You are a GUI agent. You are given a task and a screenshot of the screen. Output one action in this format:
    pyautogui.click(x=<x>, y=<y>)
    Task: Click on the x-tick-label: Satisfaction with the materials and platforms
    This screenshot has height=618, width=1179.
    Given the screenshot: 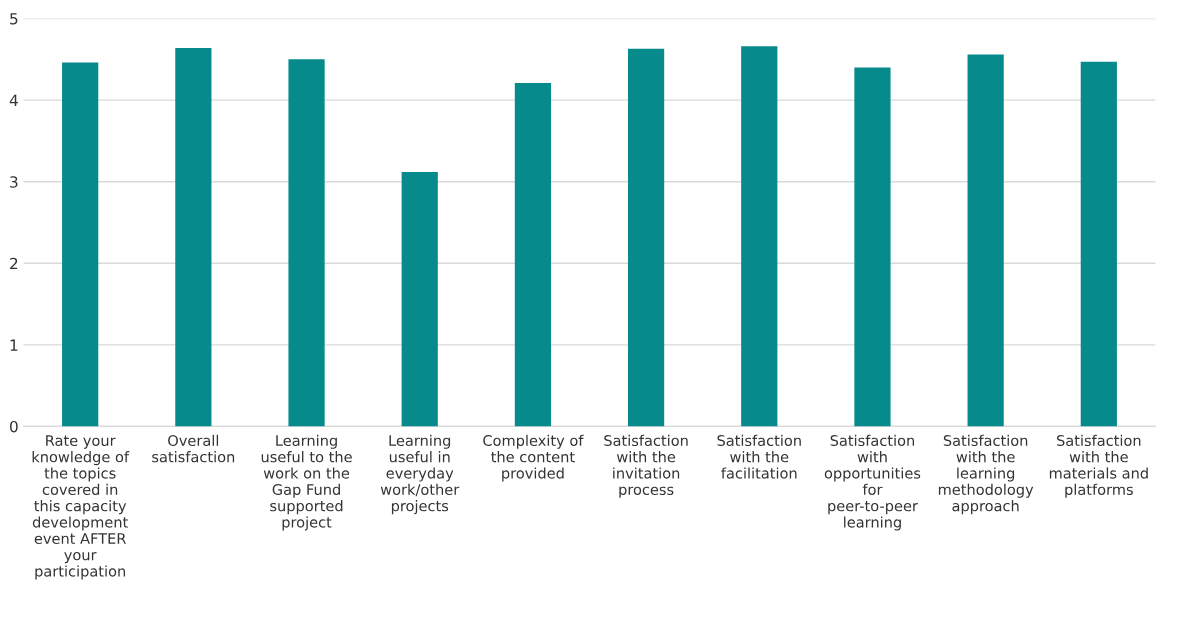 What is the action you would take?
    pyautogui.click(x=1098, y=466)
    